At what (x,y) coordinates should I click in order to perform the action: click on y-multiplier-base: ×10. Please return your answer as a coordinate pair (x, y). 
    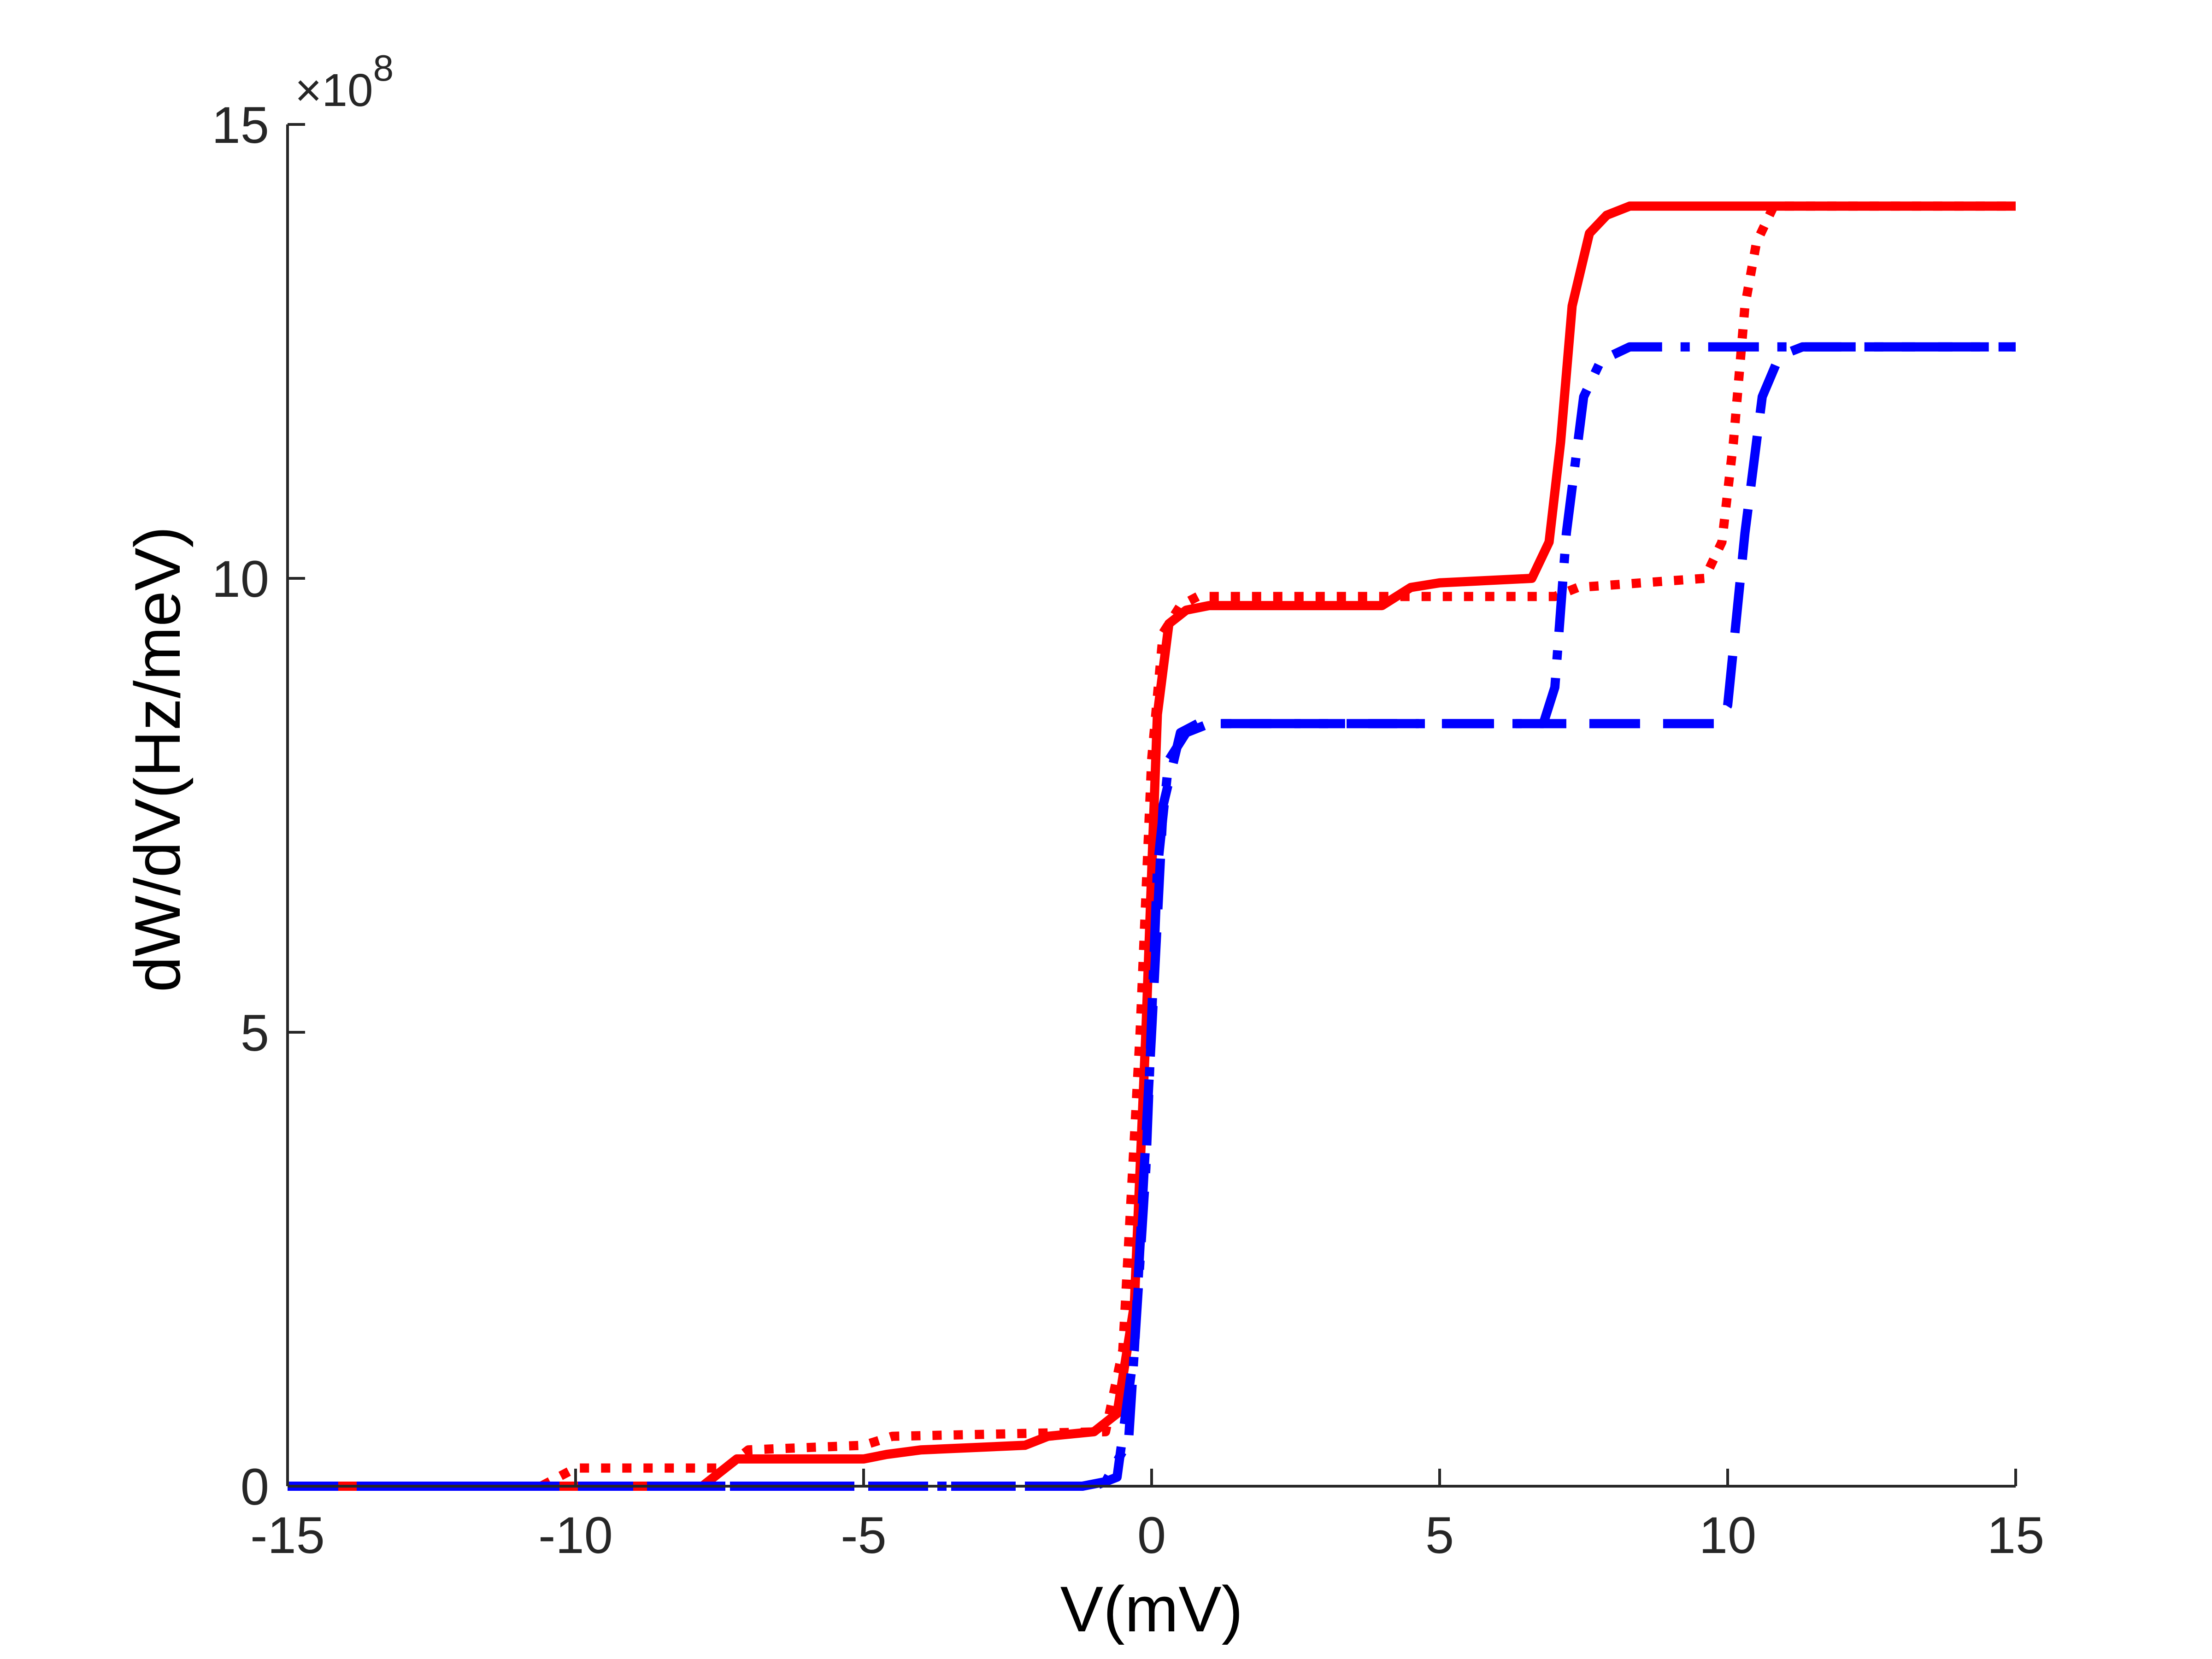
    Looking at the image, I should click on (334, 90).